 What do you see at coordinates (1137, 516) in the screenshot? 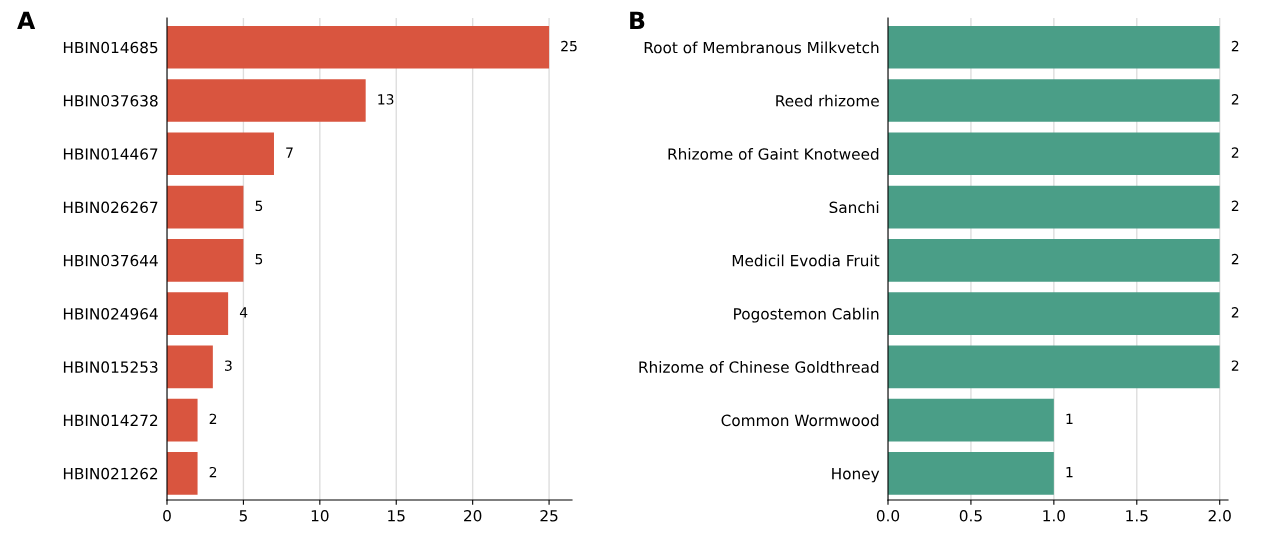
I see `x-tick-label: 1.5` at bounding box center [1137, 516].